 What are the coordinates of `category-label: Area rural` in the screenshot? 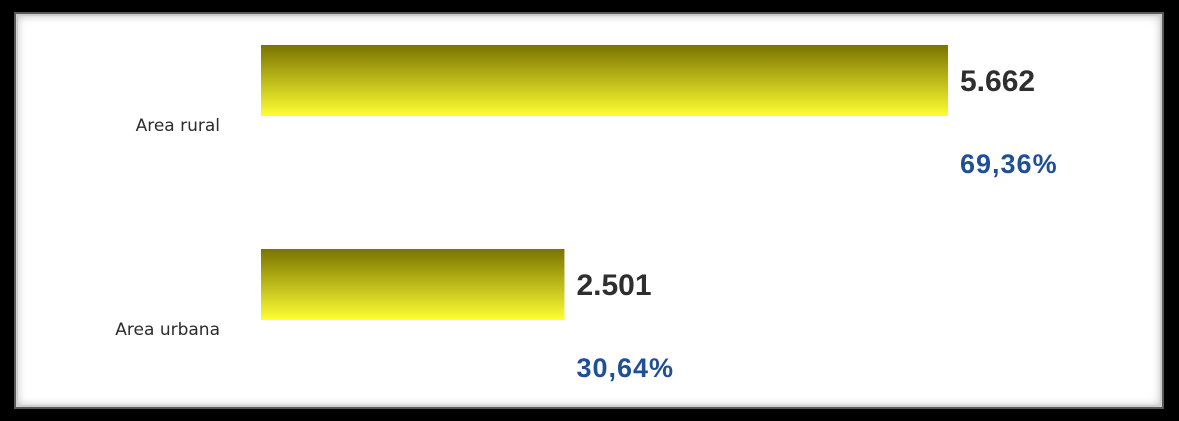 It's located at (178, 126).